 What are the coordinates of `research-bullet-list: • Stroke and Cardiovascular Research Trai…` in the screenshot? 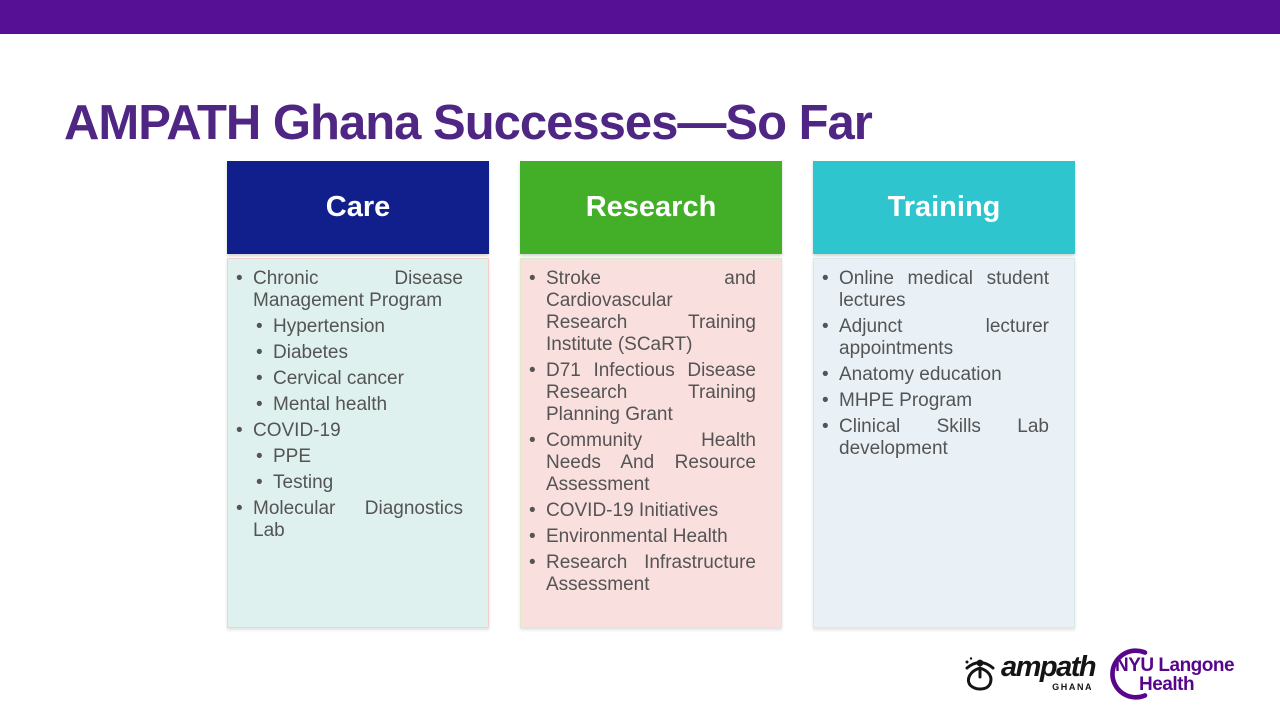 It's located at (642, 432).